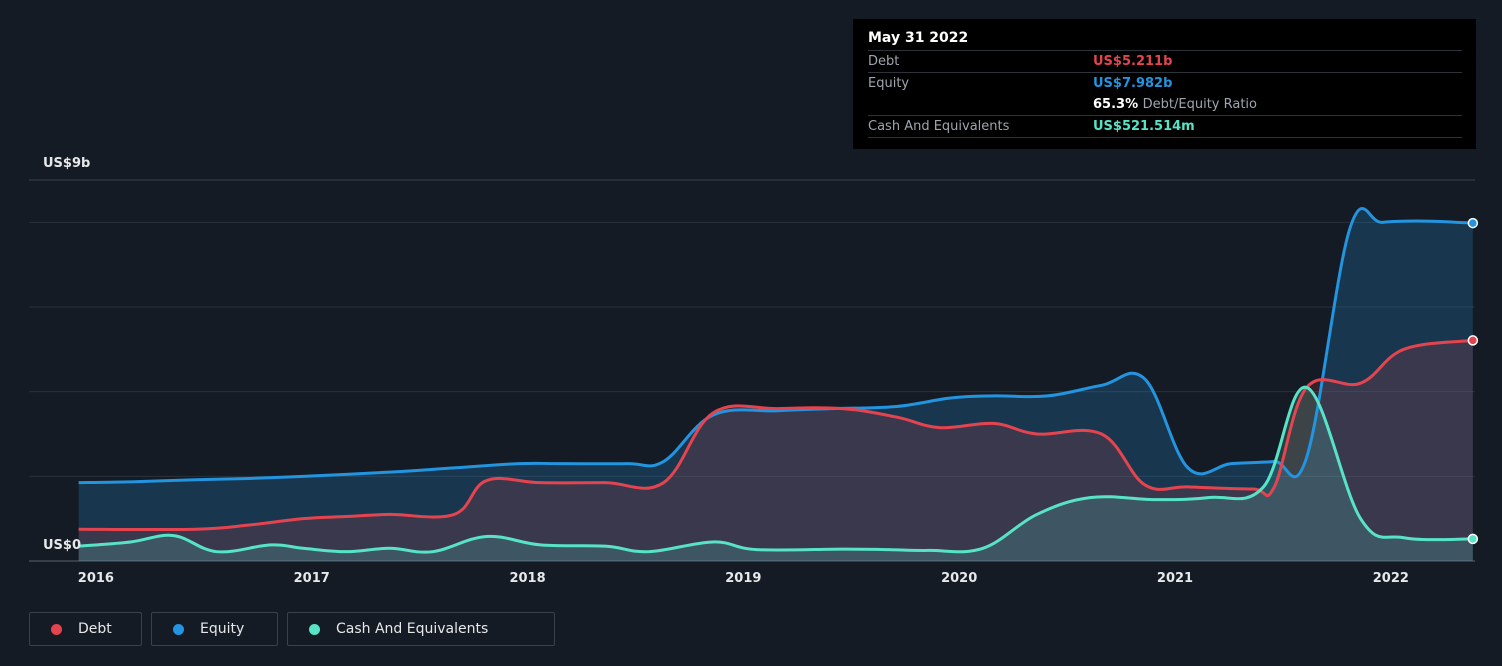 Image resolution: width=1502 pixels, height=666 pixels. Describe the element at coordinates (527, 578) in the screenshot. I see `x-tick-label: 2018` at that location.